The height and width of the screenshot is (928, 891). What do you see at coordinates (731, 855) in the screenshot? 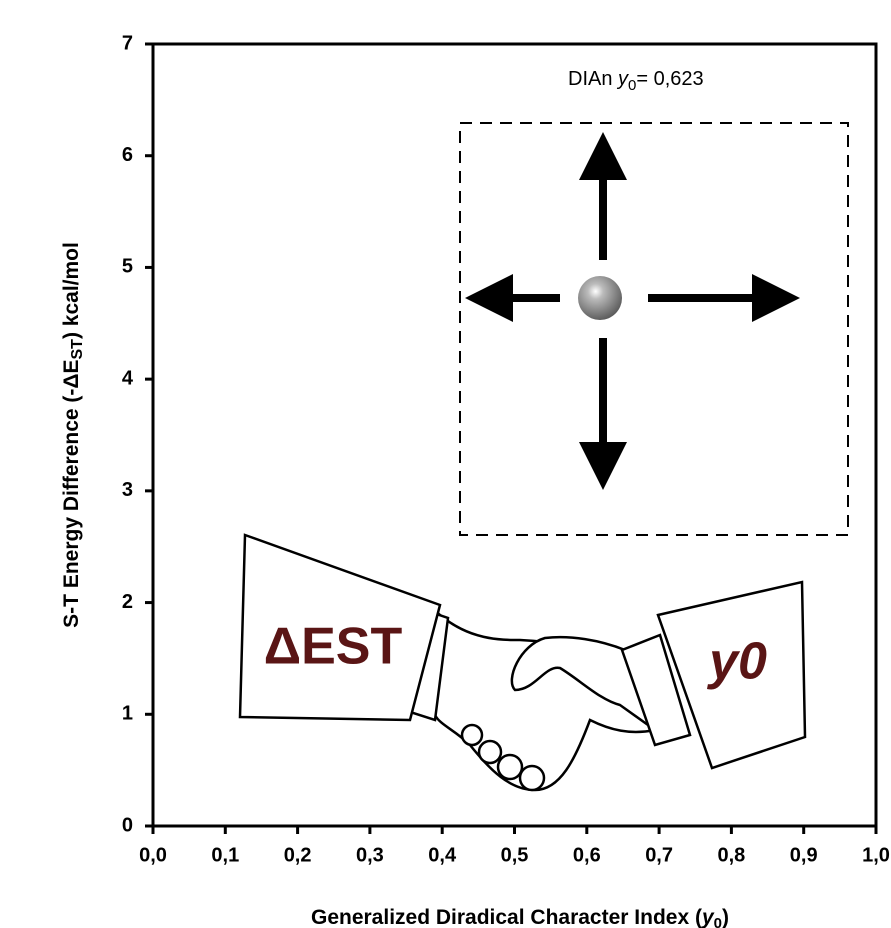
I see `x-tick-label: 0,8` at bounding box center [731, 855].